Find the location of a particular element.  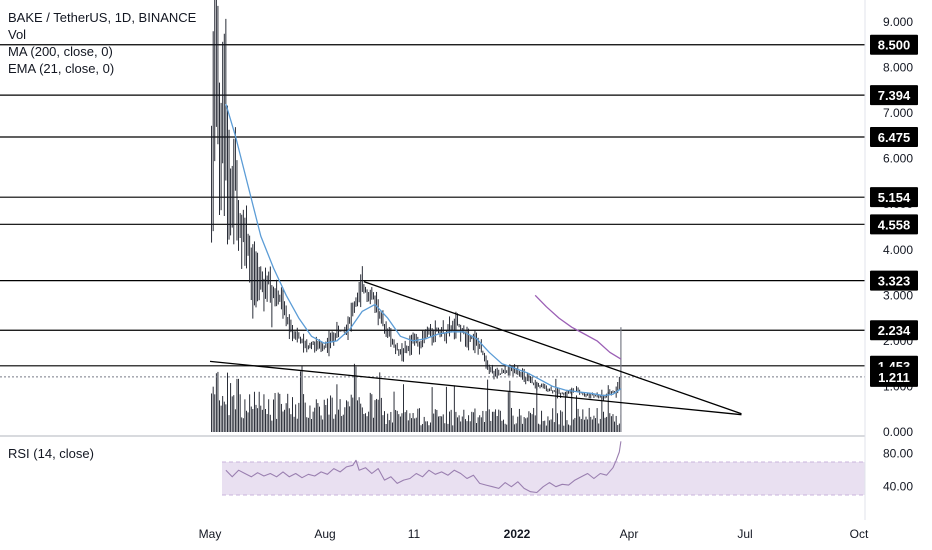

rsi-legend: RSI (14, close) is located at coordinates (51, 453).